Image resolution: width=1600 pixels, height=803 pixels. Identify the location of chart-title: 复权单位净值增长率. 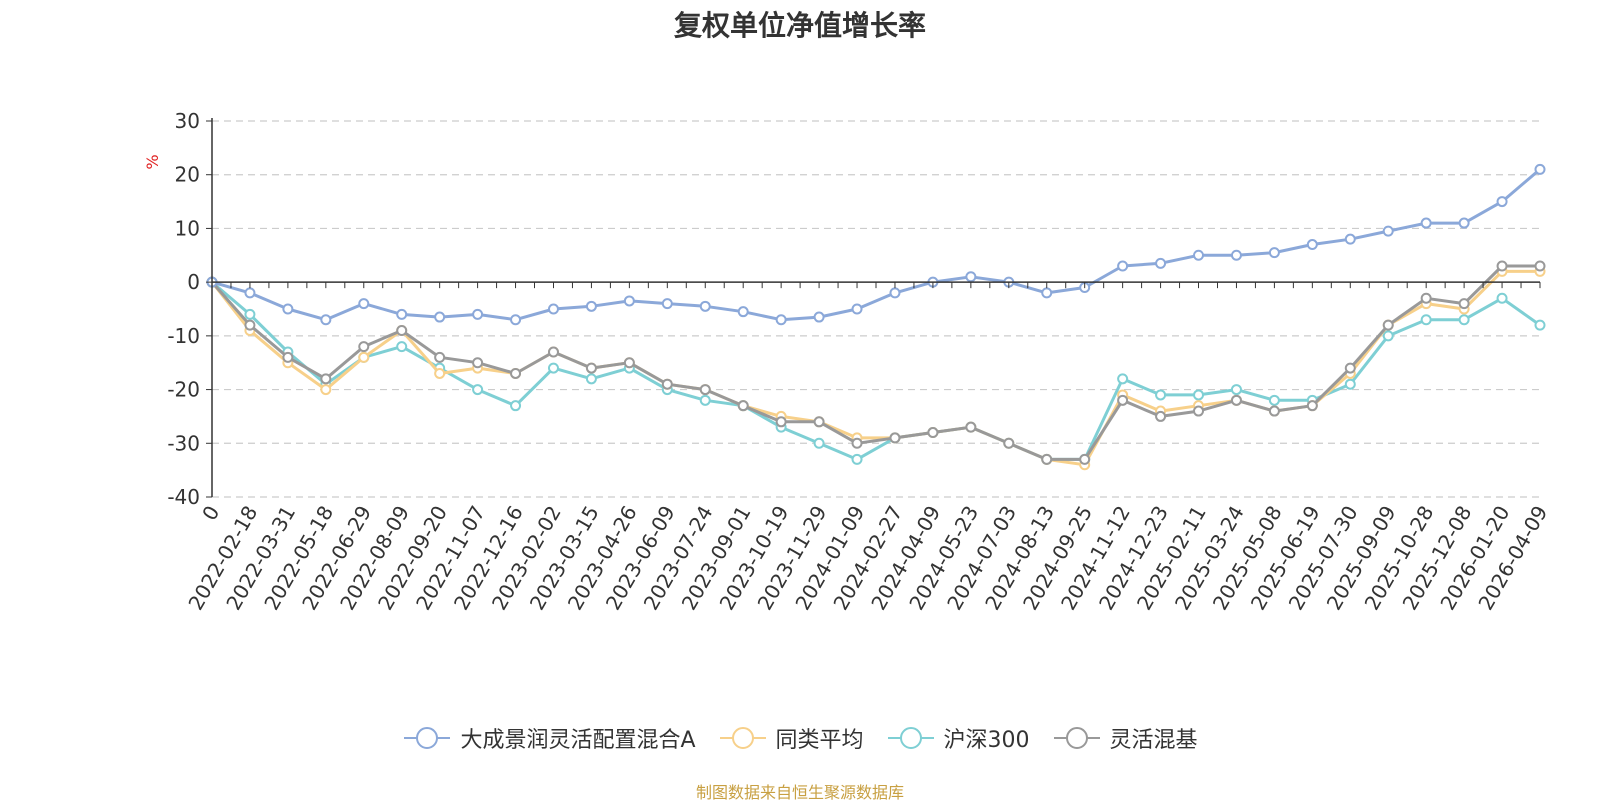
(799, 25).